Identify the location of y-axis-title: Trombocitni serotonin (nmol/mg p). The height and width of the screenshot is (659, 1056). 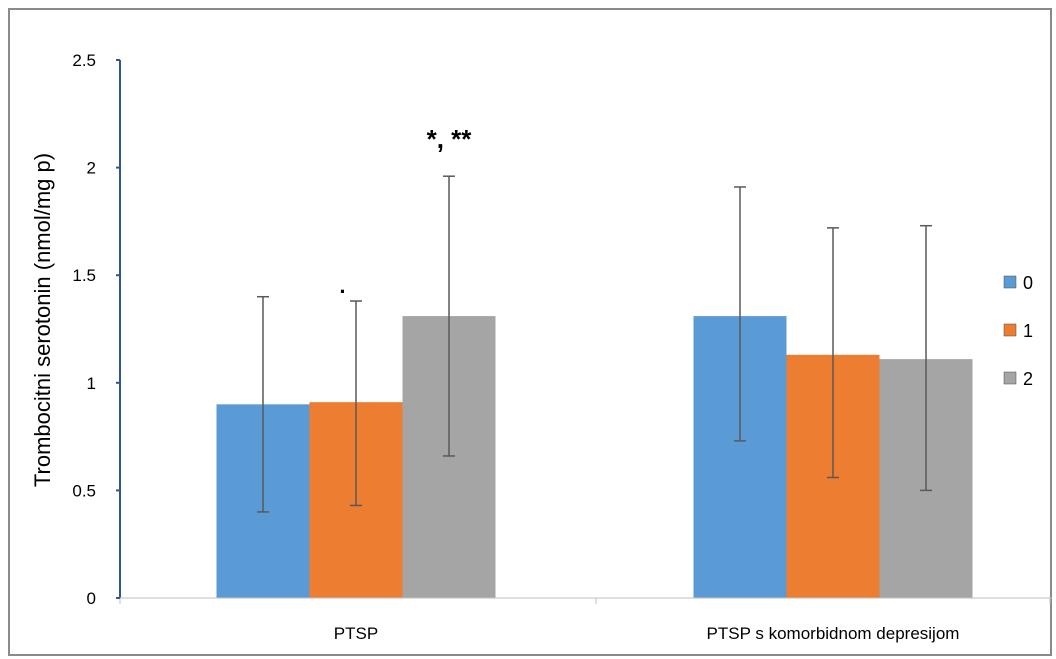
(42, 320).